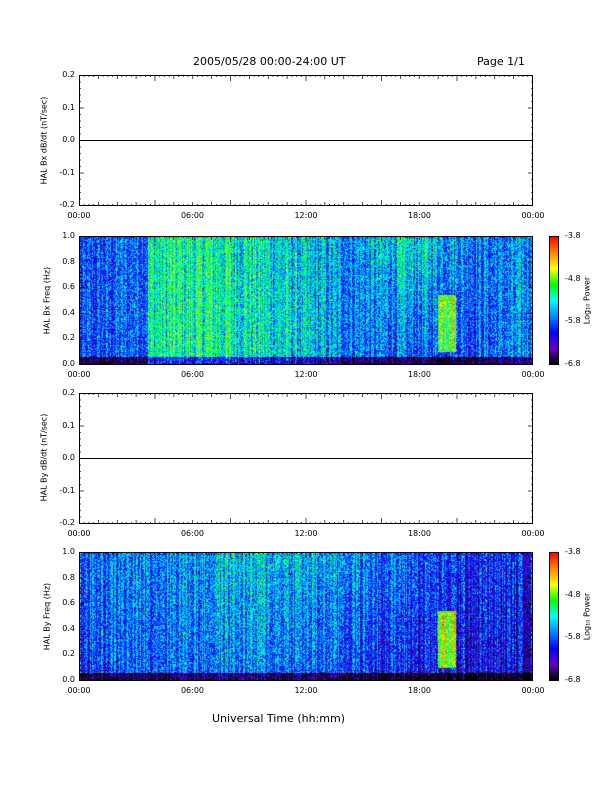 Image resolution: width=612 pixels, height=792 pixels. Describe the element at coordinates (587, 300) in the screenshot. I see `bx-colorbar-label: Log₁₀ Power` at that location.